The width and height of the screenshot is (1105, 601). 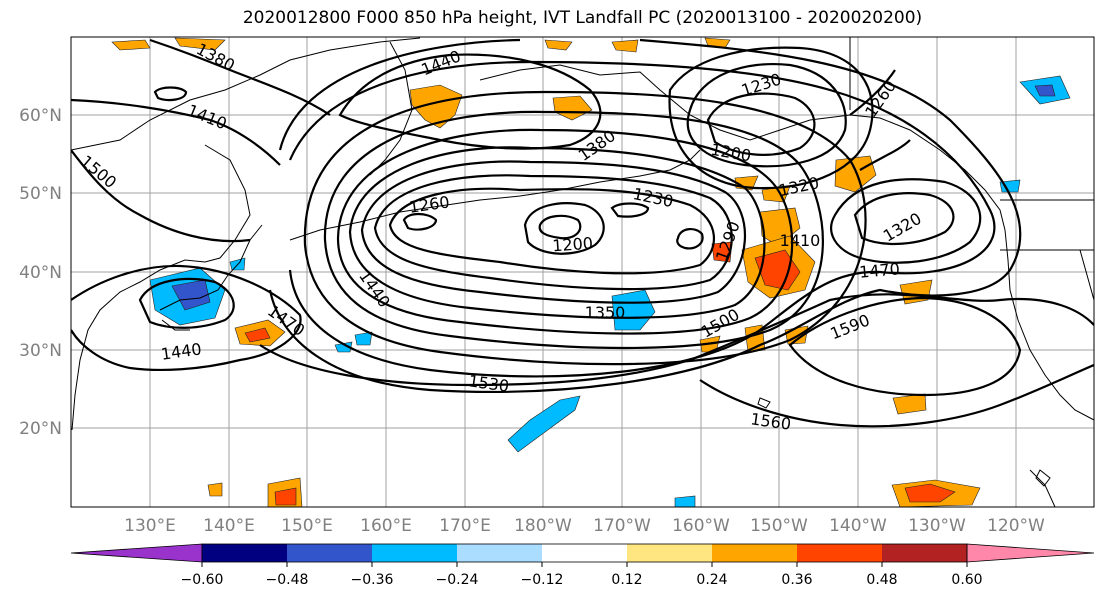 What do you see at coordinates (800, 240) in the screenshot?
I see `contour-label: 1410` at bounding box center [800, 240].